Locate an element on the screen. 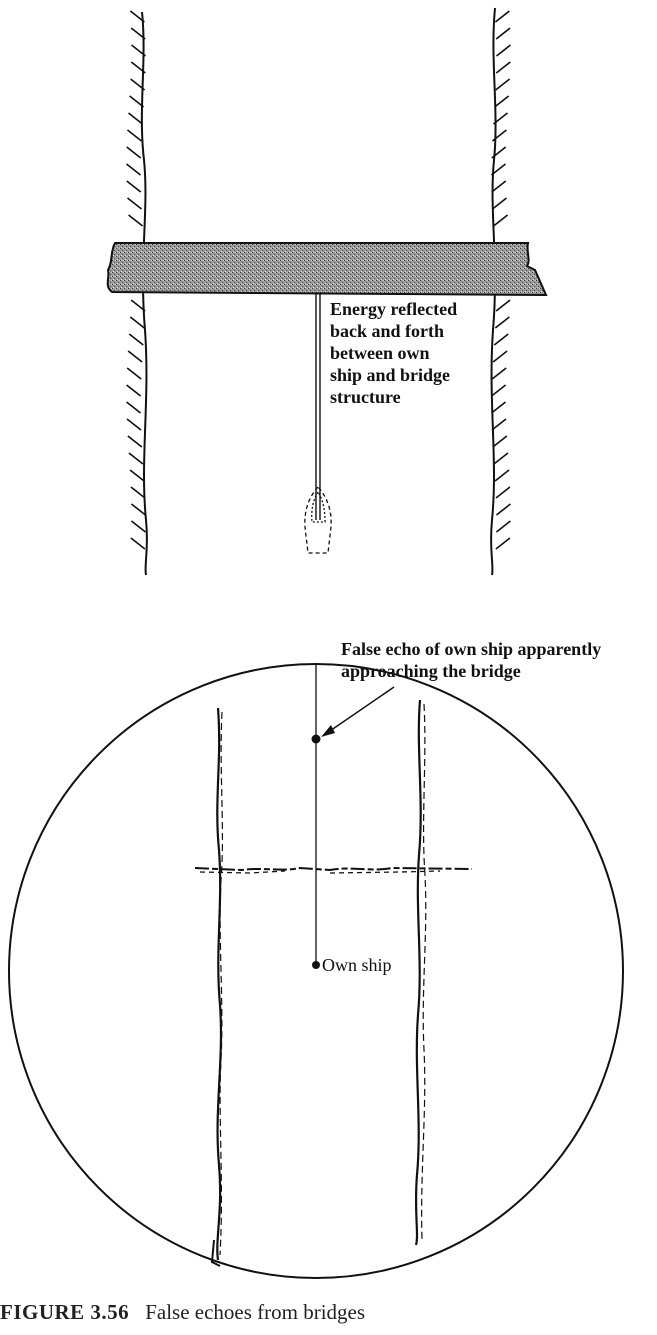  annotation-line: structure is located at coordinates (365, 397).